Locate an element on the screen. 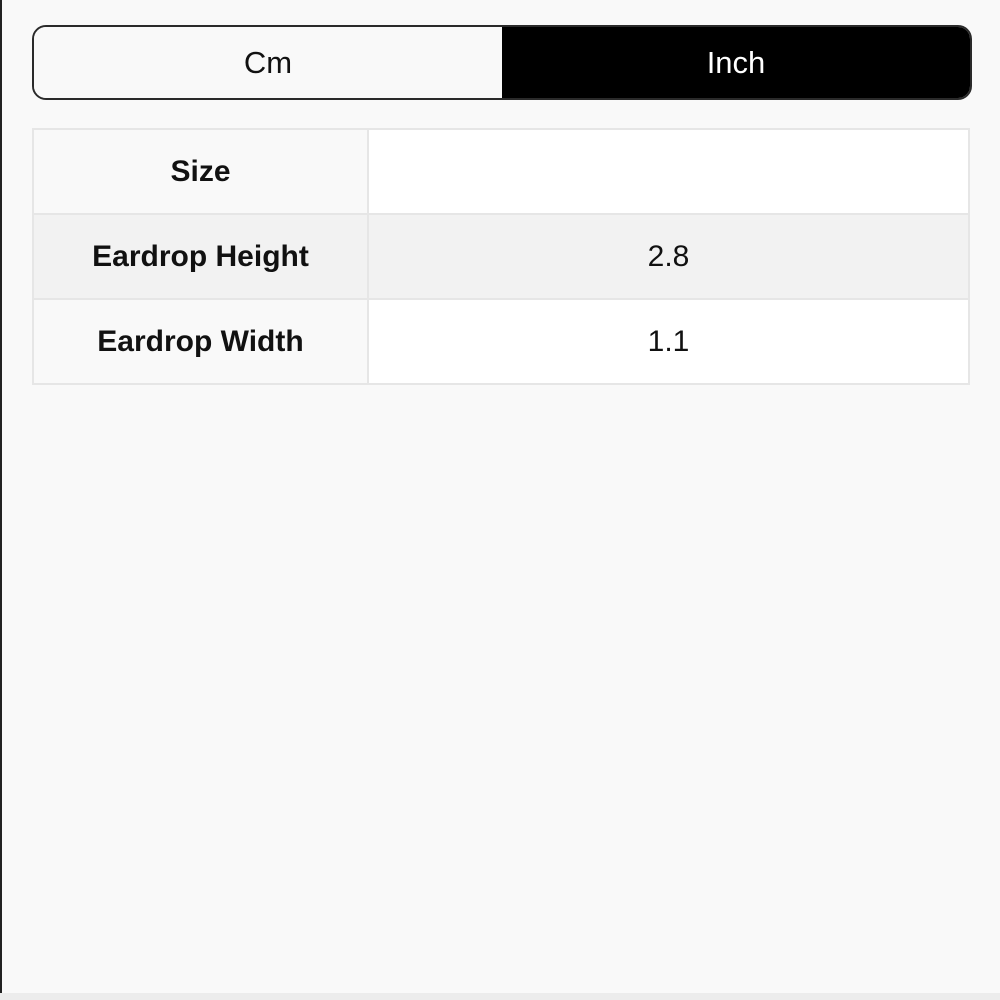 The height and width of the screenshot is (1000, 1000). unit-option-cm: Cm is located at coordinates (268, 62).